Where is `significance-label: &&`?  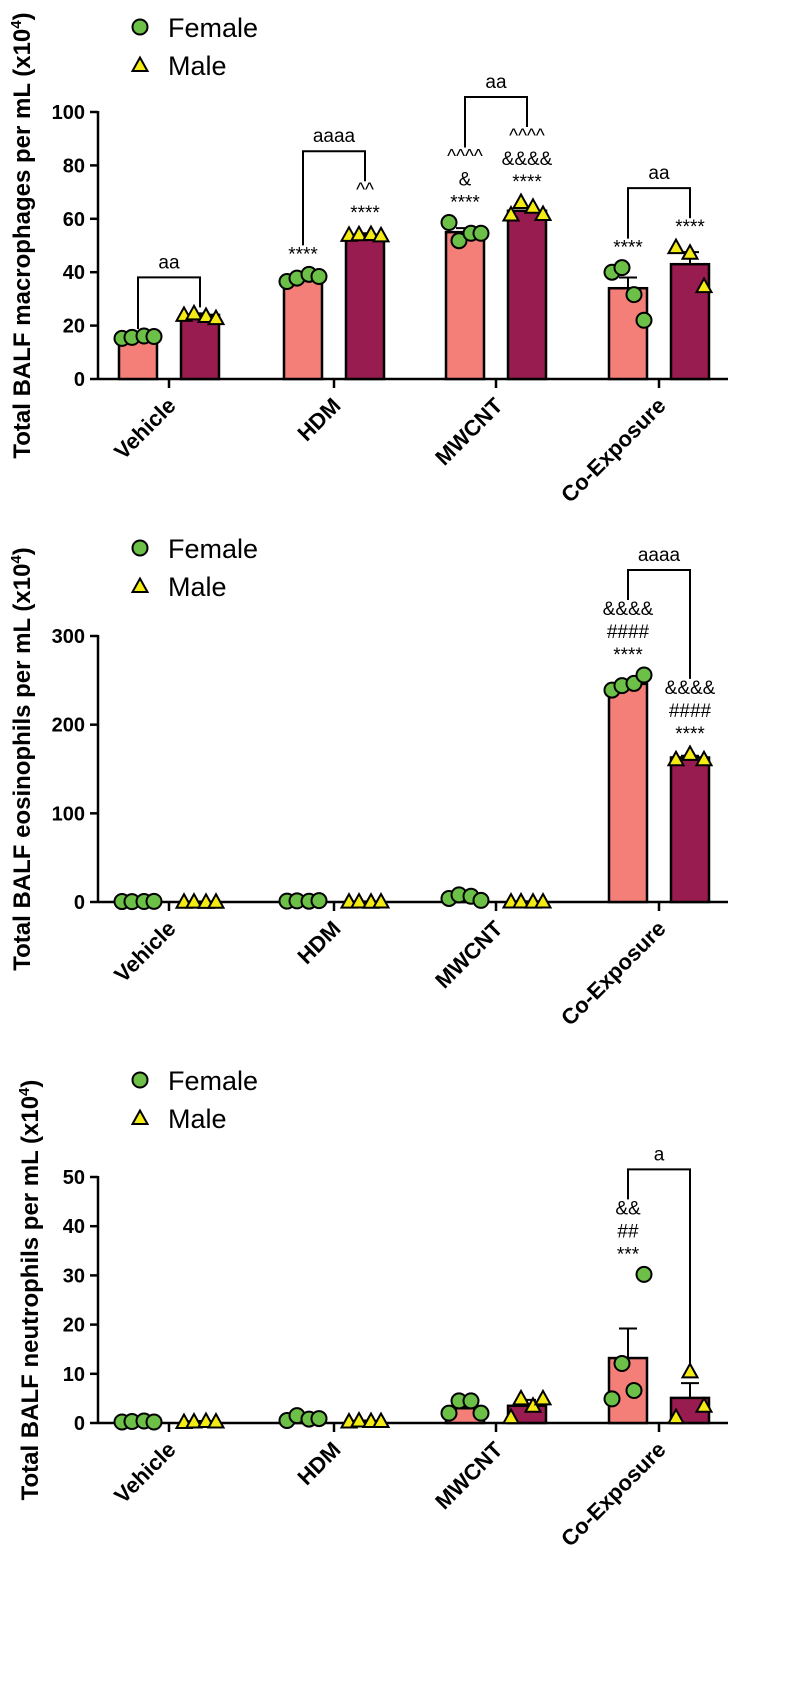
significance-label: && is located at coordinates (628, 1208).